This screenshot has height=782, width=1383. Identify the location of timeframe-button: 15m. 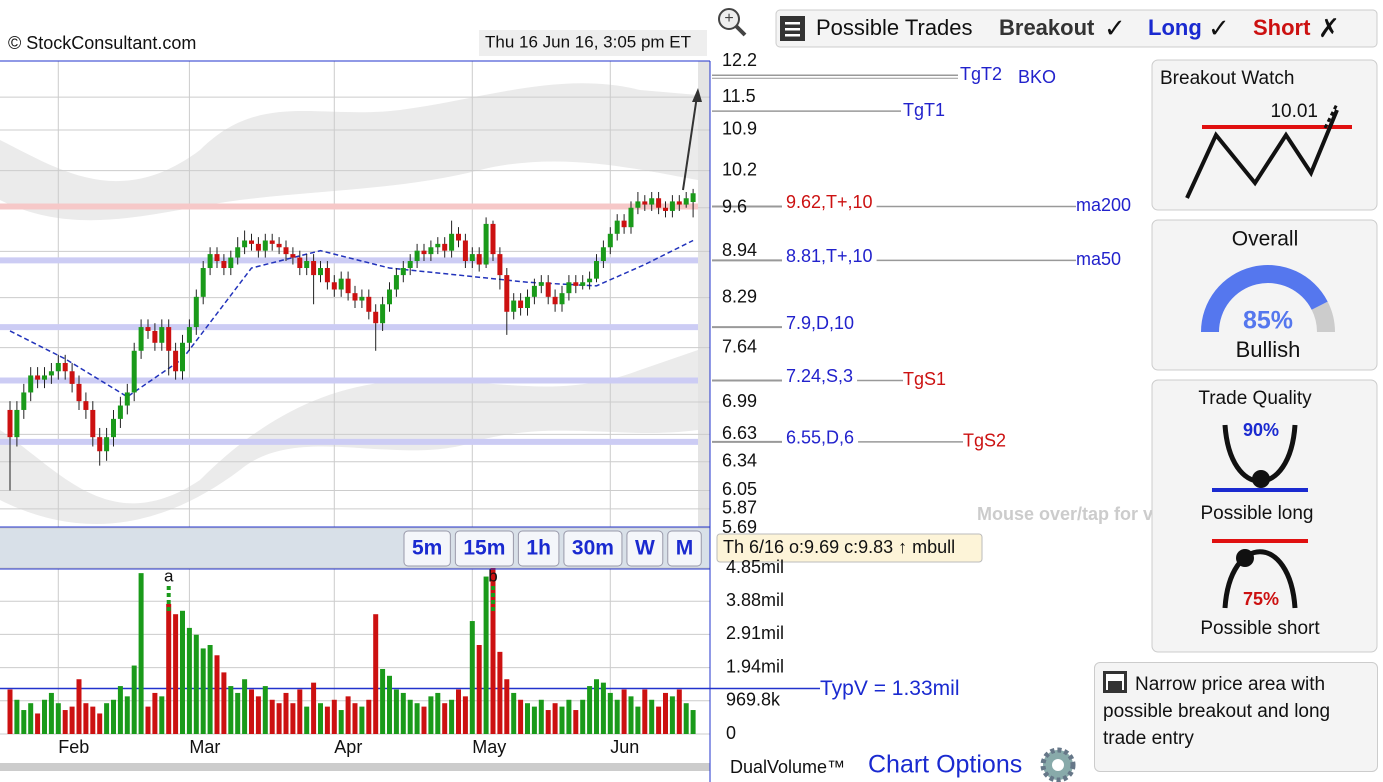
(484, 548).